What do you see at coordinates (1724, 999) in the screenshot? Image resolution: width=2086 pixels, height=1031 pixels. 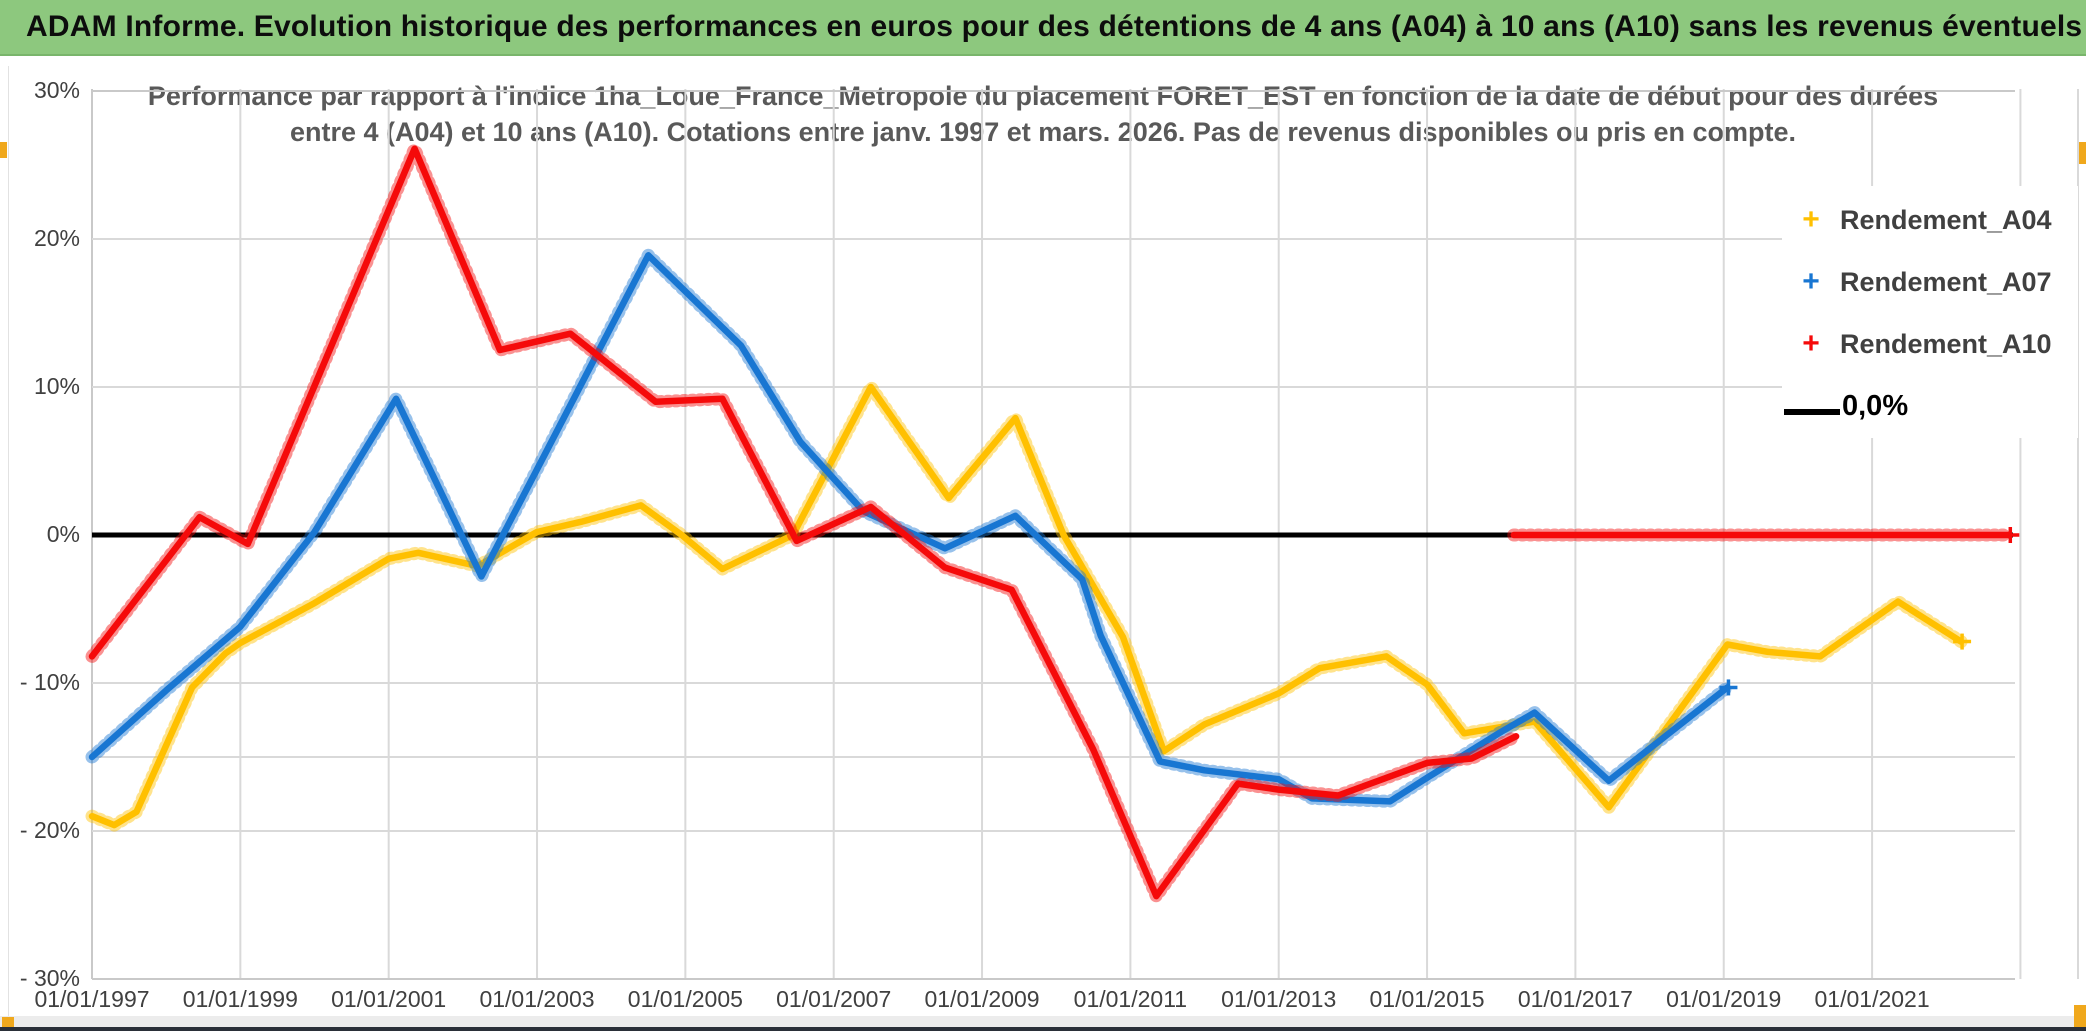 I see `x-tick-label: 01/01/2019` at bounding box center [1724, 999].